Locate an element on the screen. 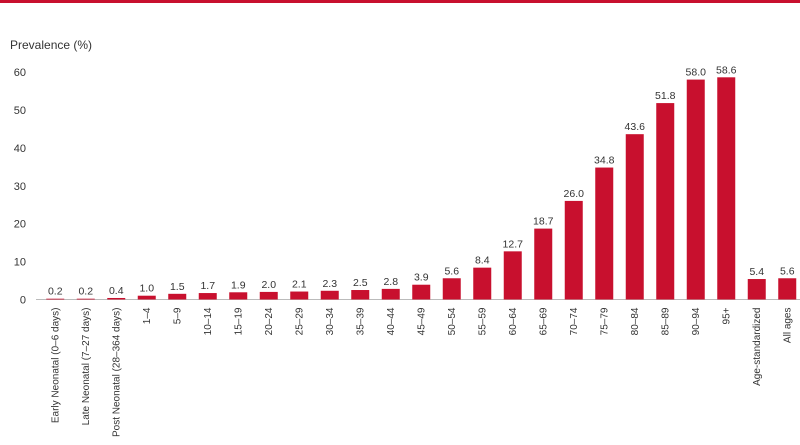 This screenshot has height=445, width=800. x-category-label: 85–89 is located at coordinates (665, 321).